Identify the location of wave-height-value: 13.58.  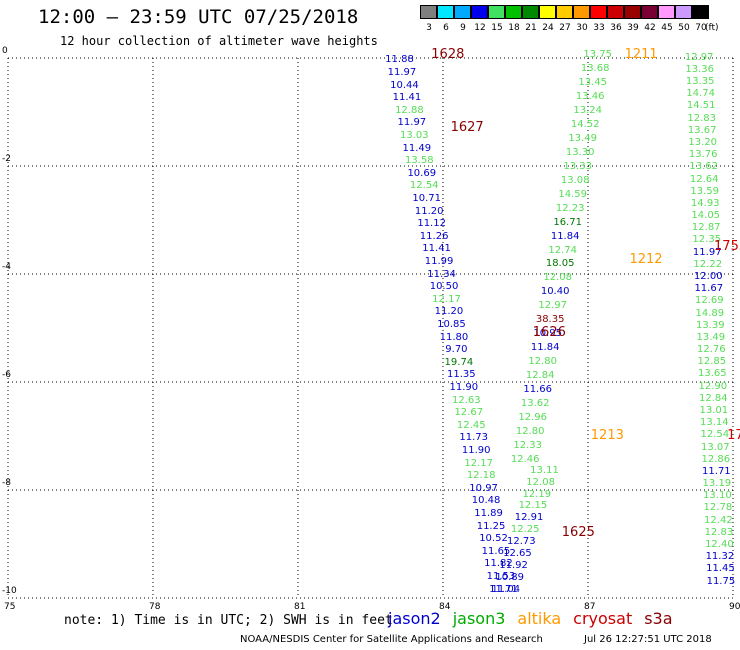
(419, 161).